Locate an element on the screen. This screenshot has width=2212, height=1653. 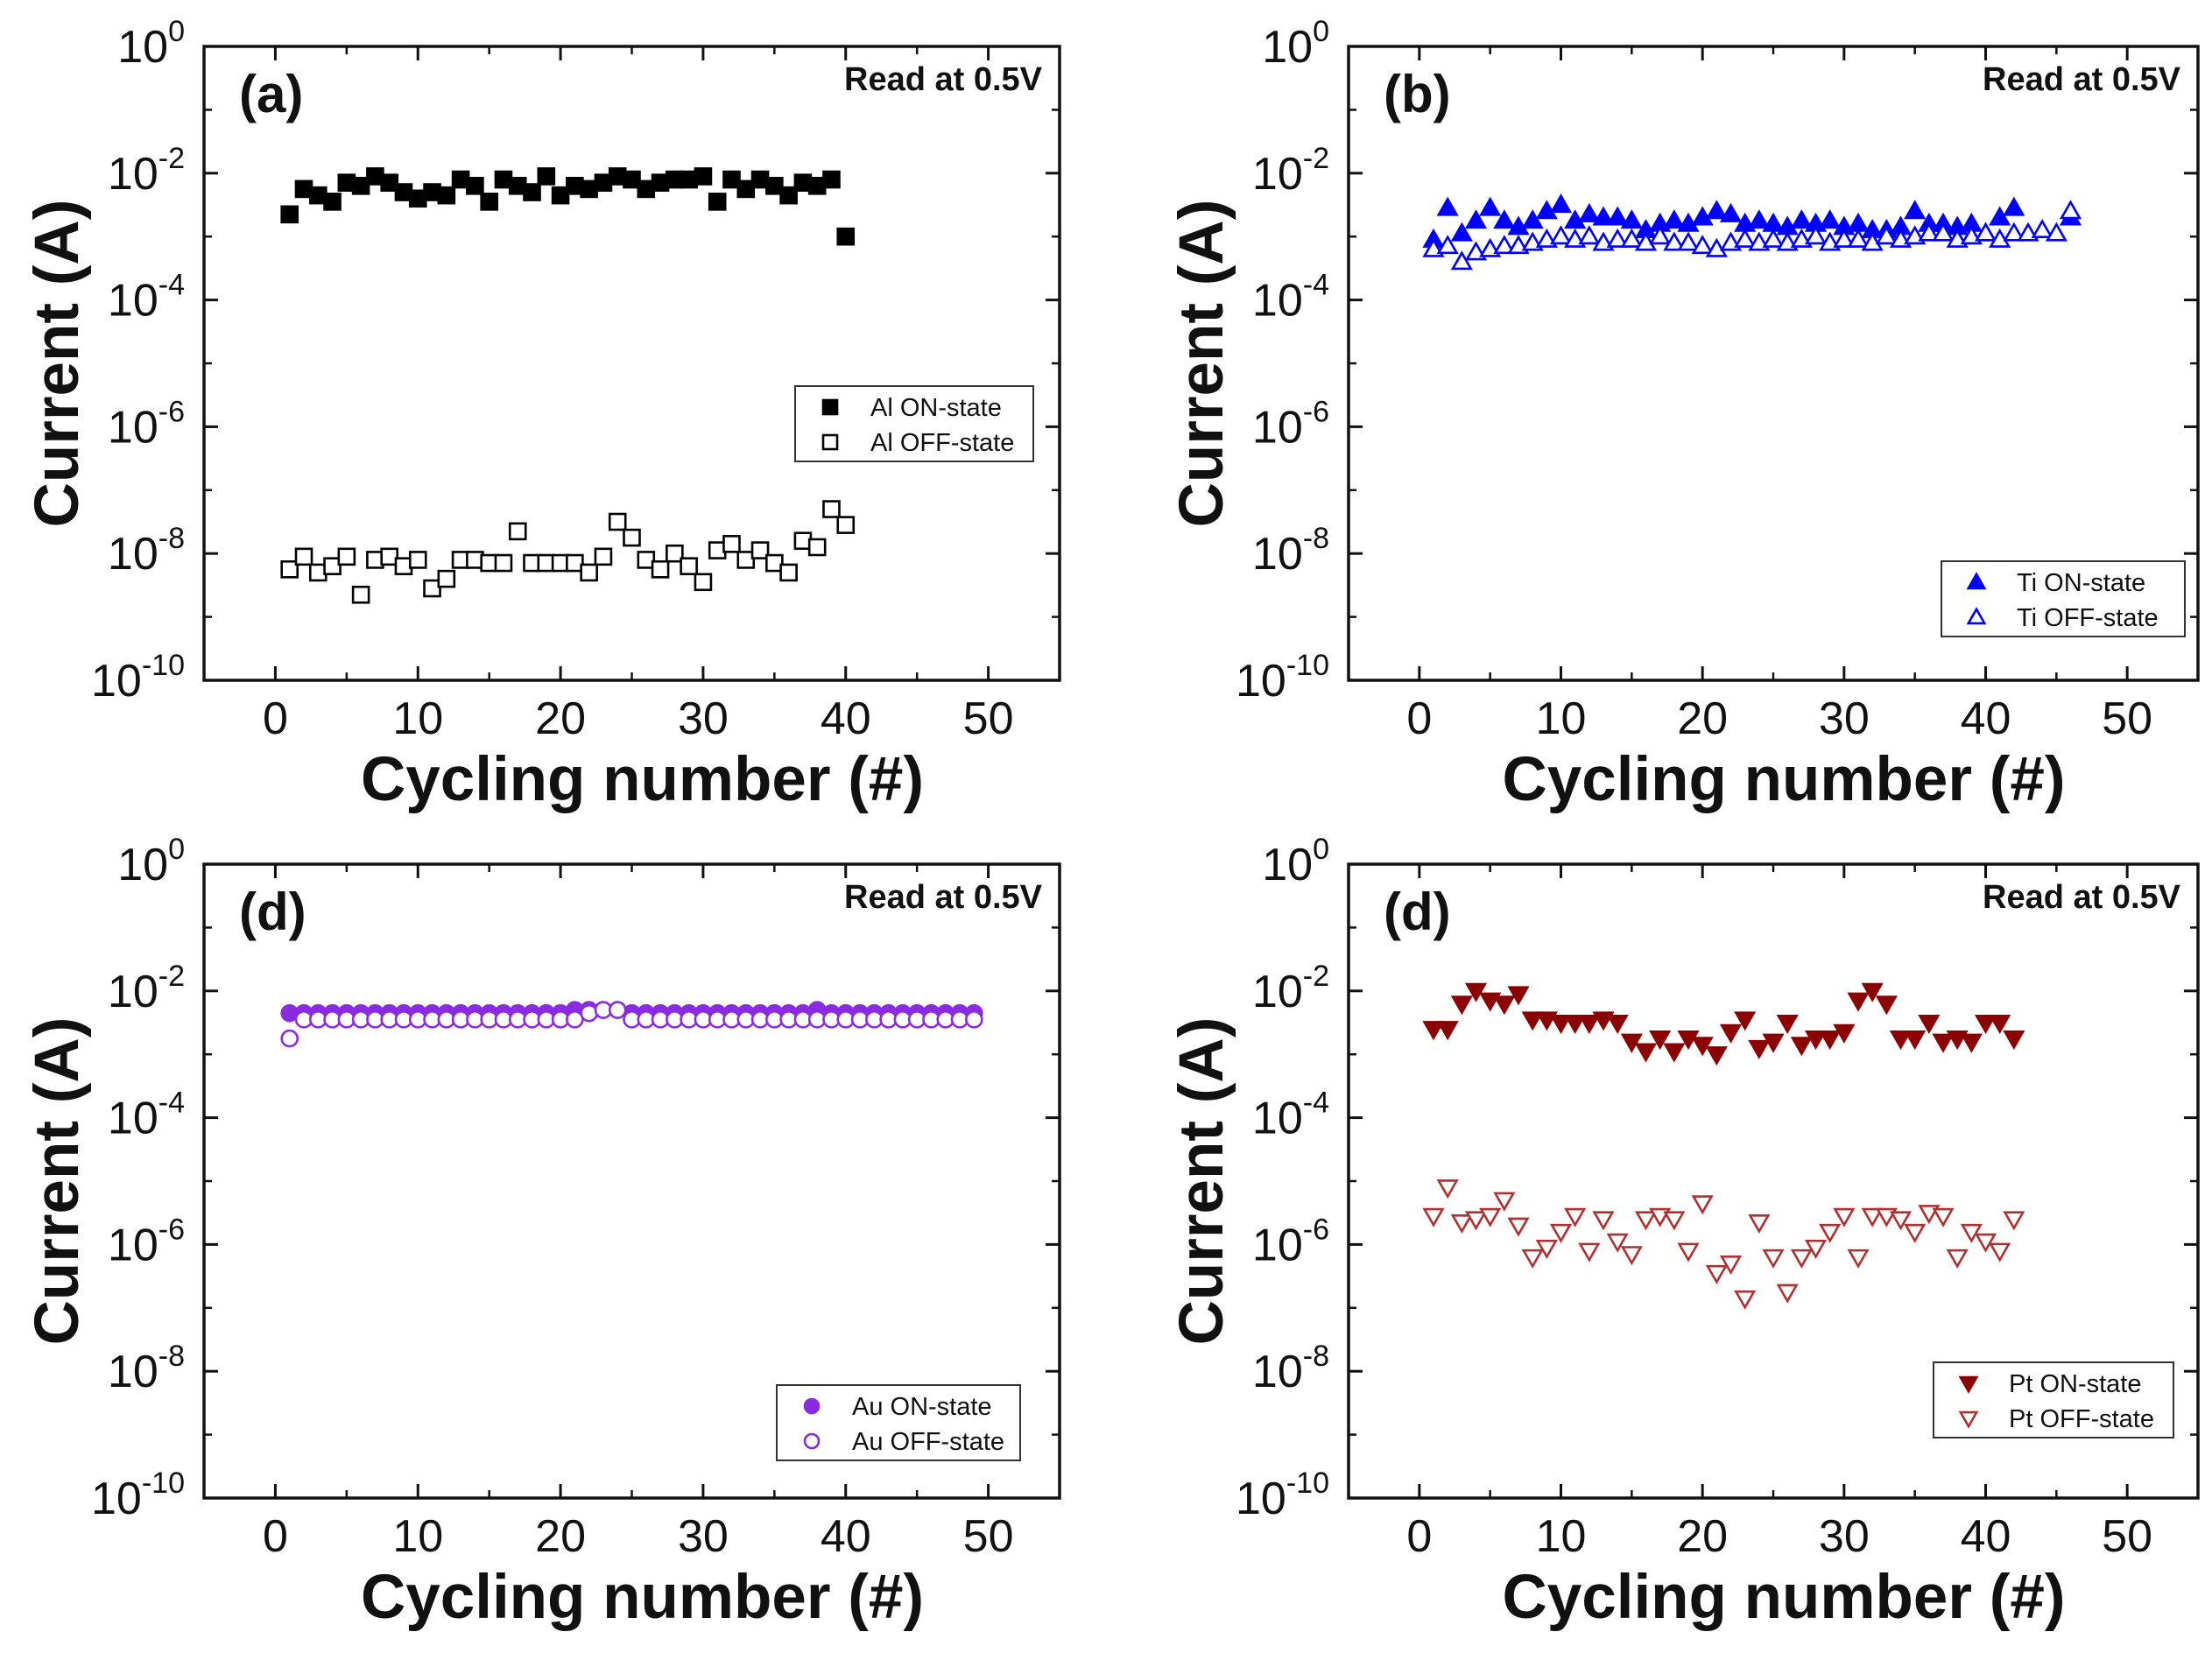
series-al-off-state is located at coordinates (568, 552).